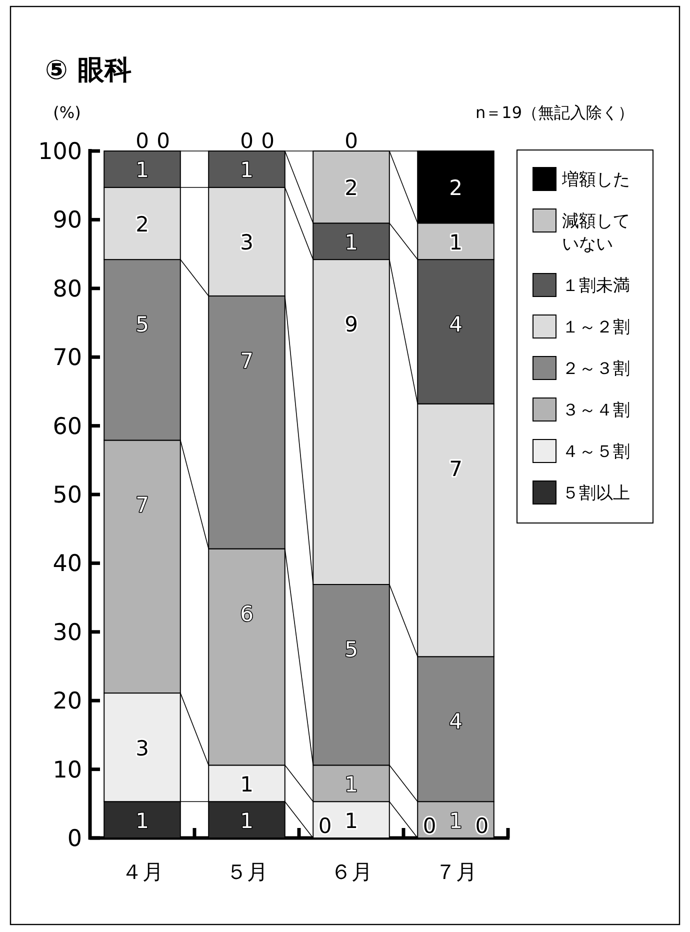 Image resolution: width=690 pixels, height=932 pixels. What do you see at coordinates (142, 872) in the screenshot?
I see `x-tick-label: ４月` at bounding box center [142, 872].